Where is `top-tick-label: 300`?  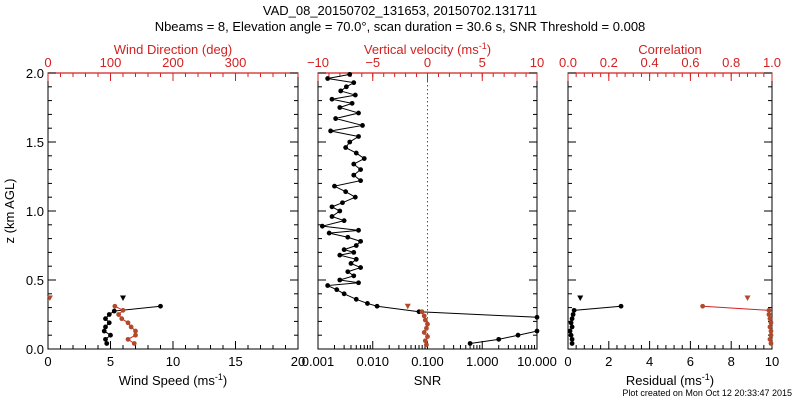 top-tick-label: 300 is located at coordinates (236, 62).